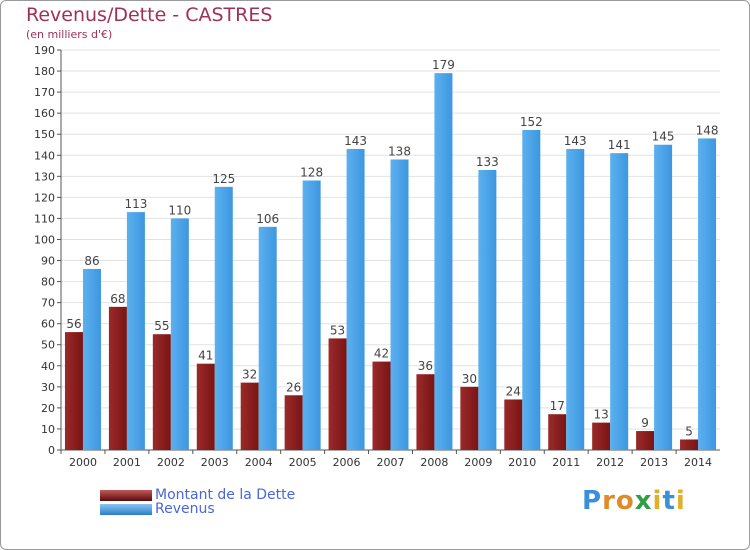 The height and width of the screenshot is (550, 750). I want to click on data-label-revenus: 148, so click(707, 130).